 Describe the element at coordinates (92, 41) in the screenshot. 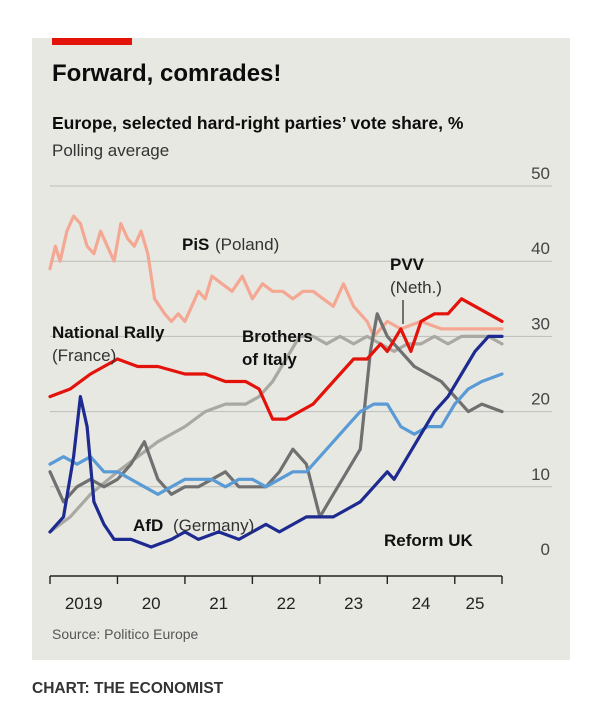

I see `brand-red-bar` at that location.